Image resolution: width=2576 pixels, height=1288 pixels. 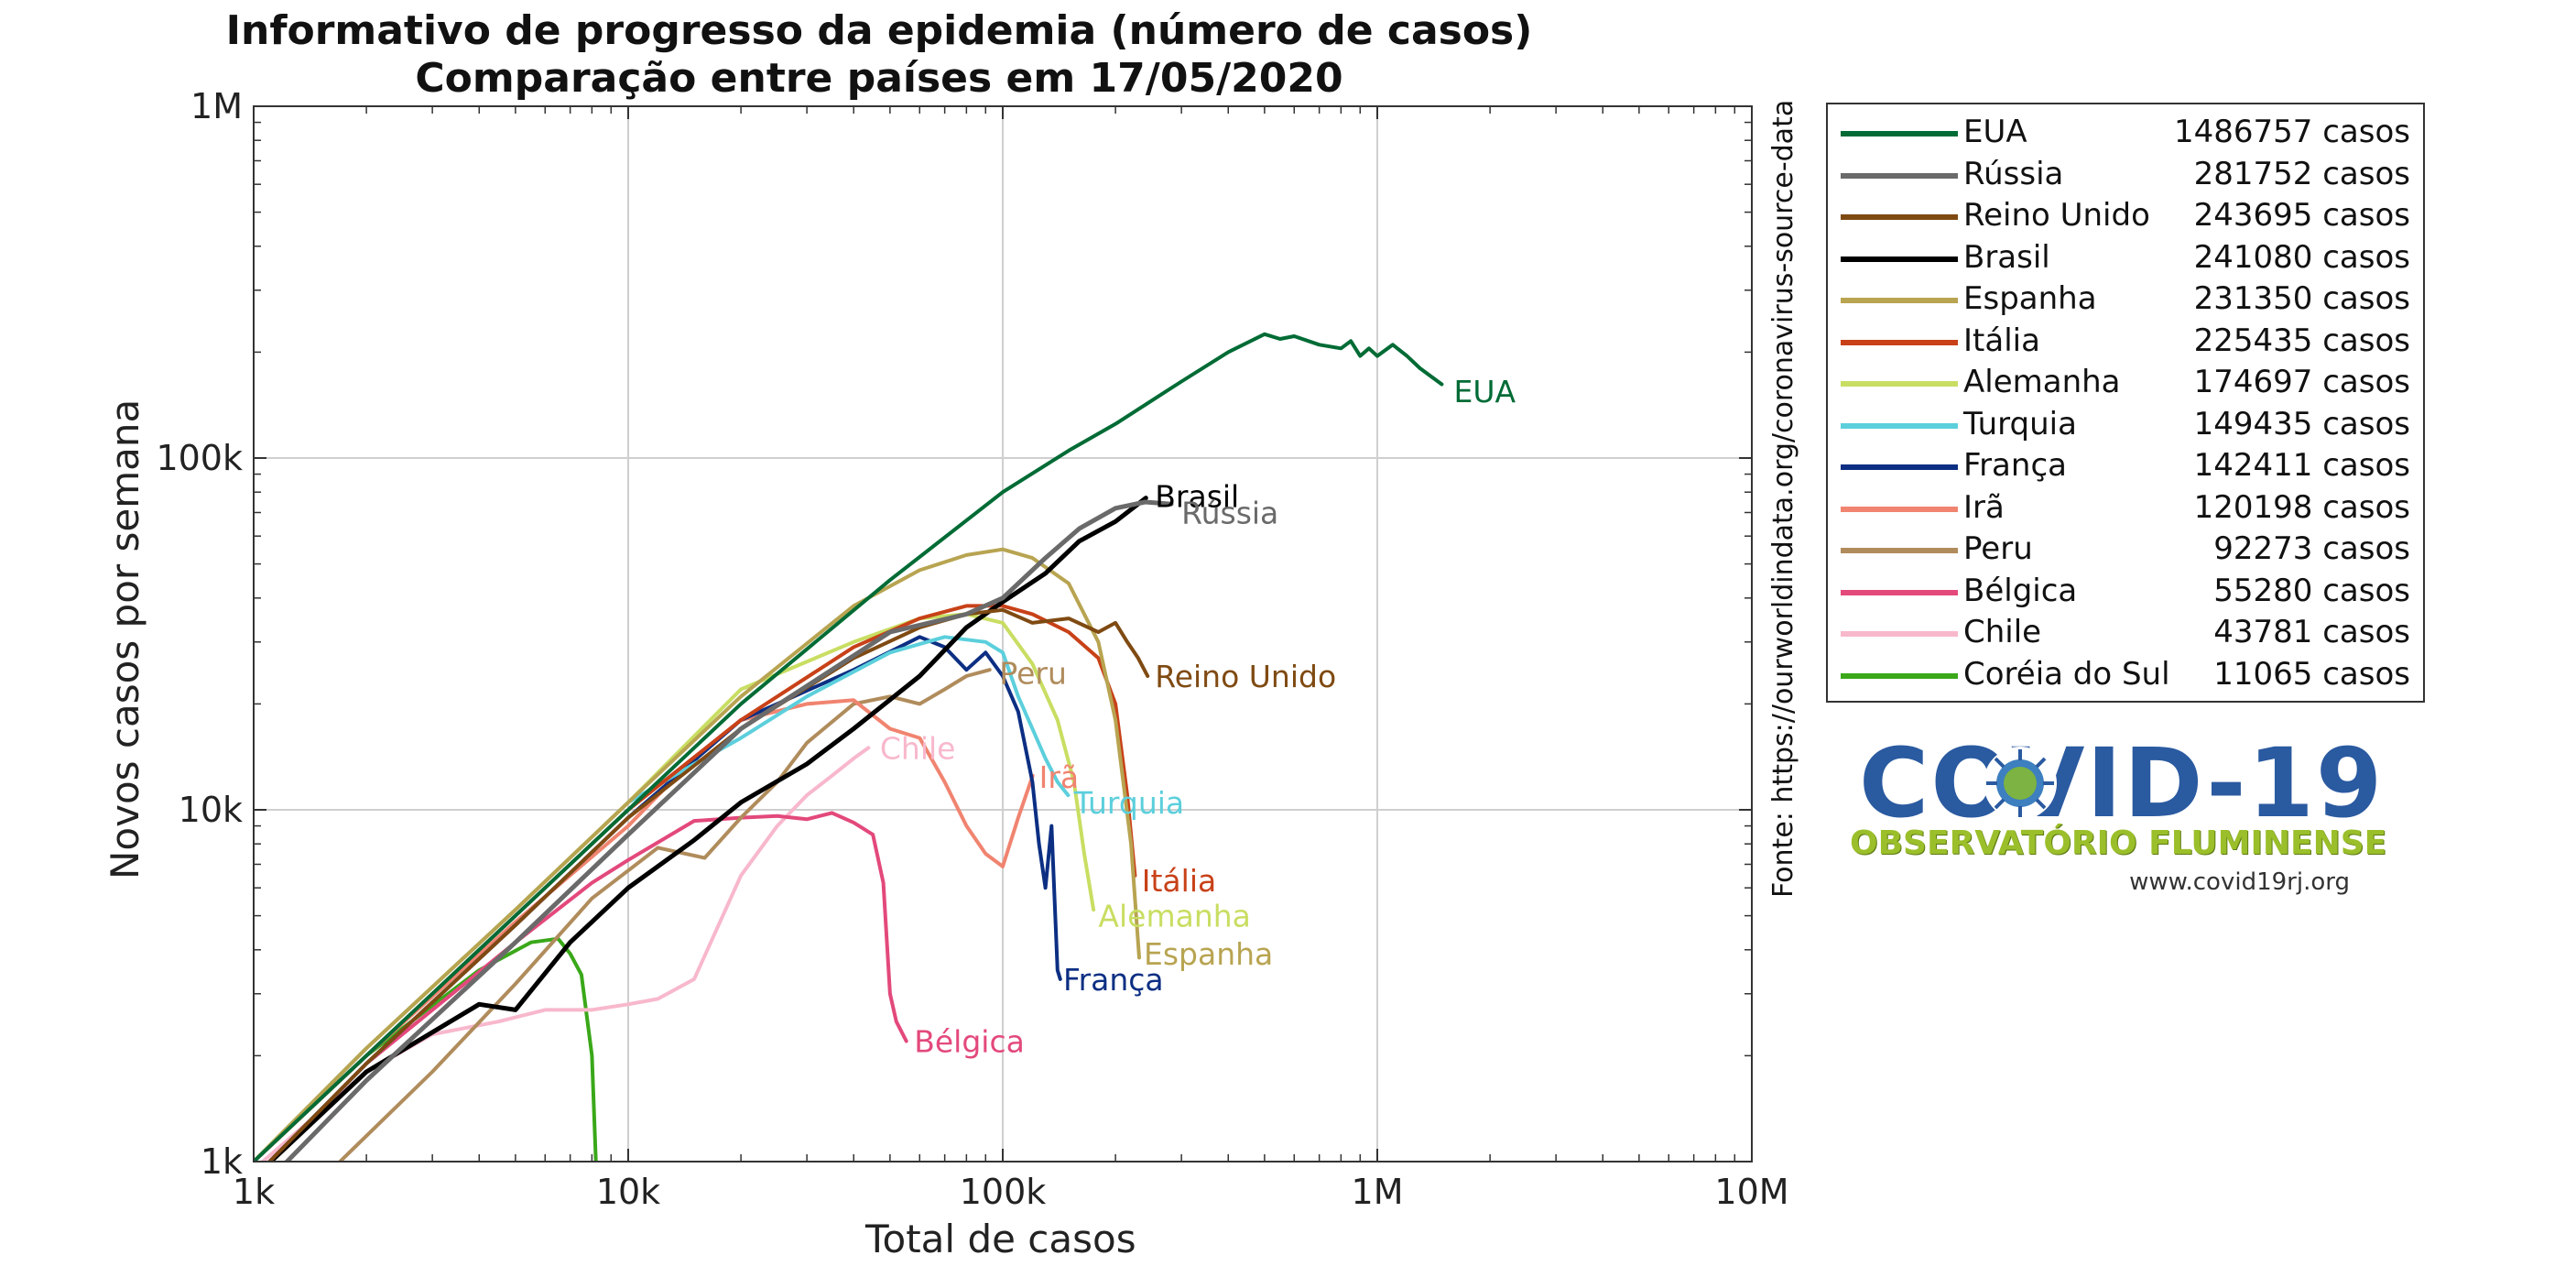 What do you see at coordinates (2056, 216) in the screenshot?
I see `legend-series-name: Reino Unido` at bounding box center [2056, 216].